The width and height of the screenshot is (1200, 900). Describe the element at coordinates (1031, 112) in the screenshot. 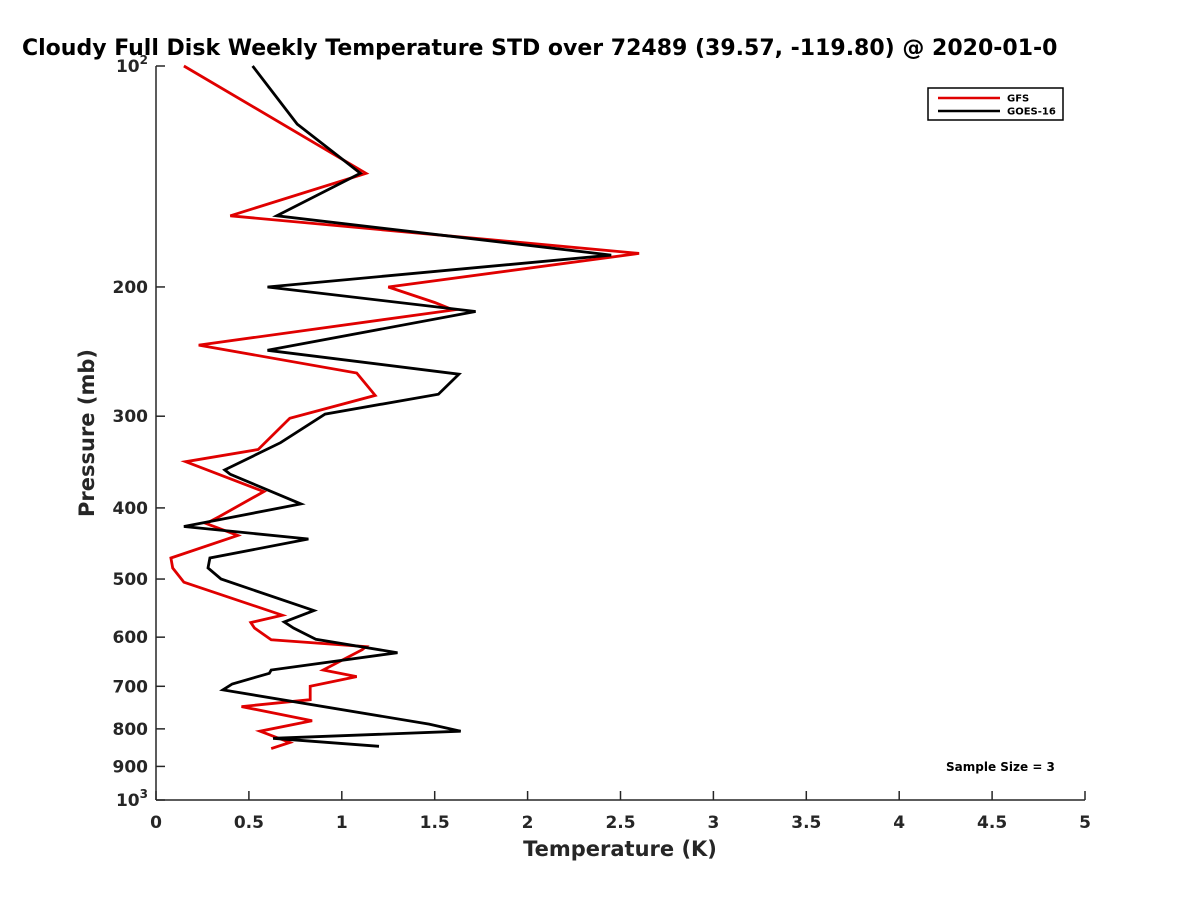

I see `legend-label: GOES-16` at that location.